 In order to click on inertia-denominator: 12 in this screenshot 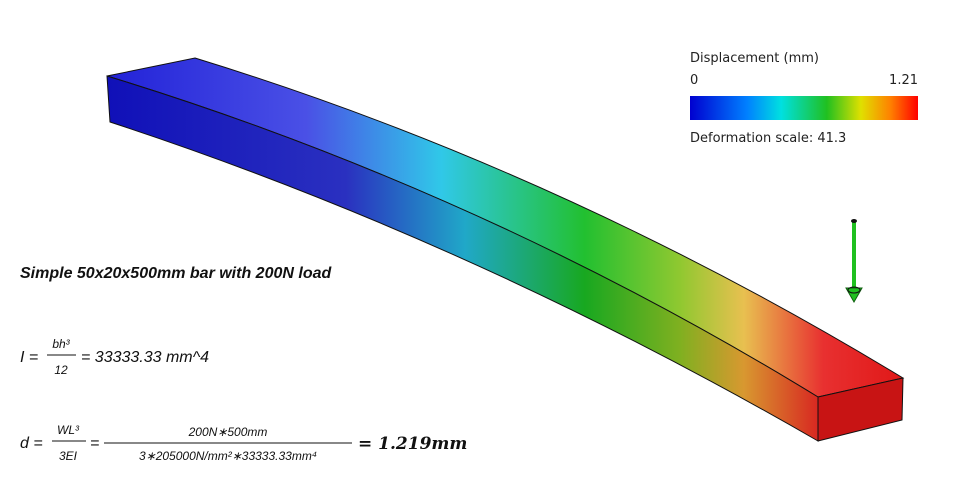, I will do `click(61, 370)`.